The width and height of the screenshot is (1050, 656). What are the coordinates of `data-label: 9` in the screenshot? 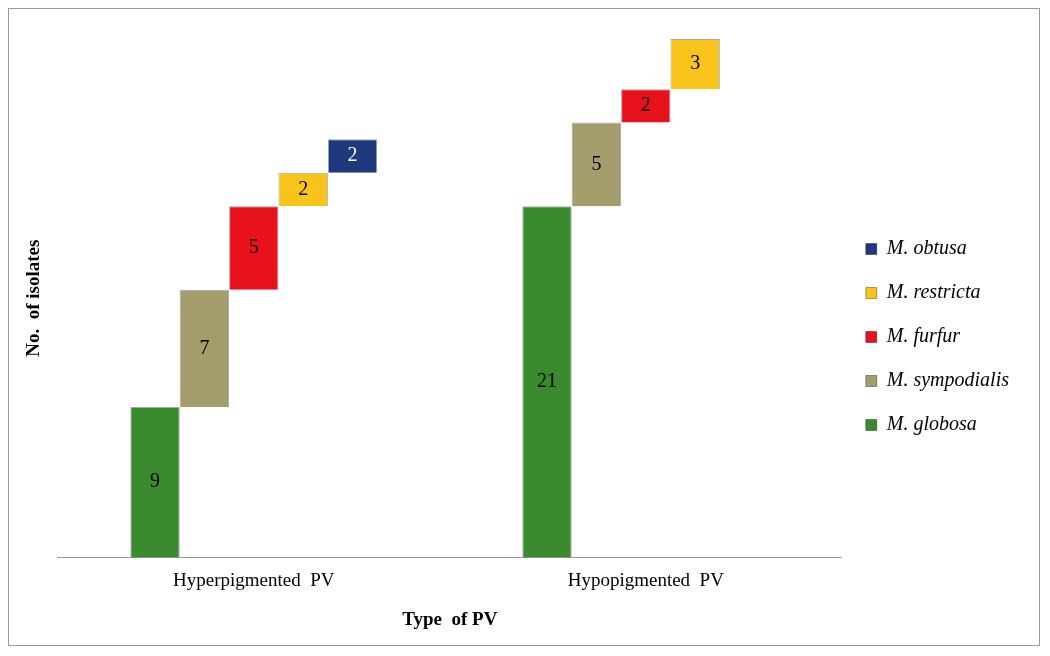 It's located at (155, 480).